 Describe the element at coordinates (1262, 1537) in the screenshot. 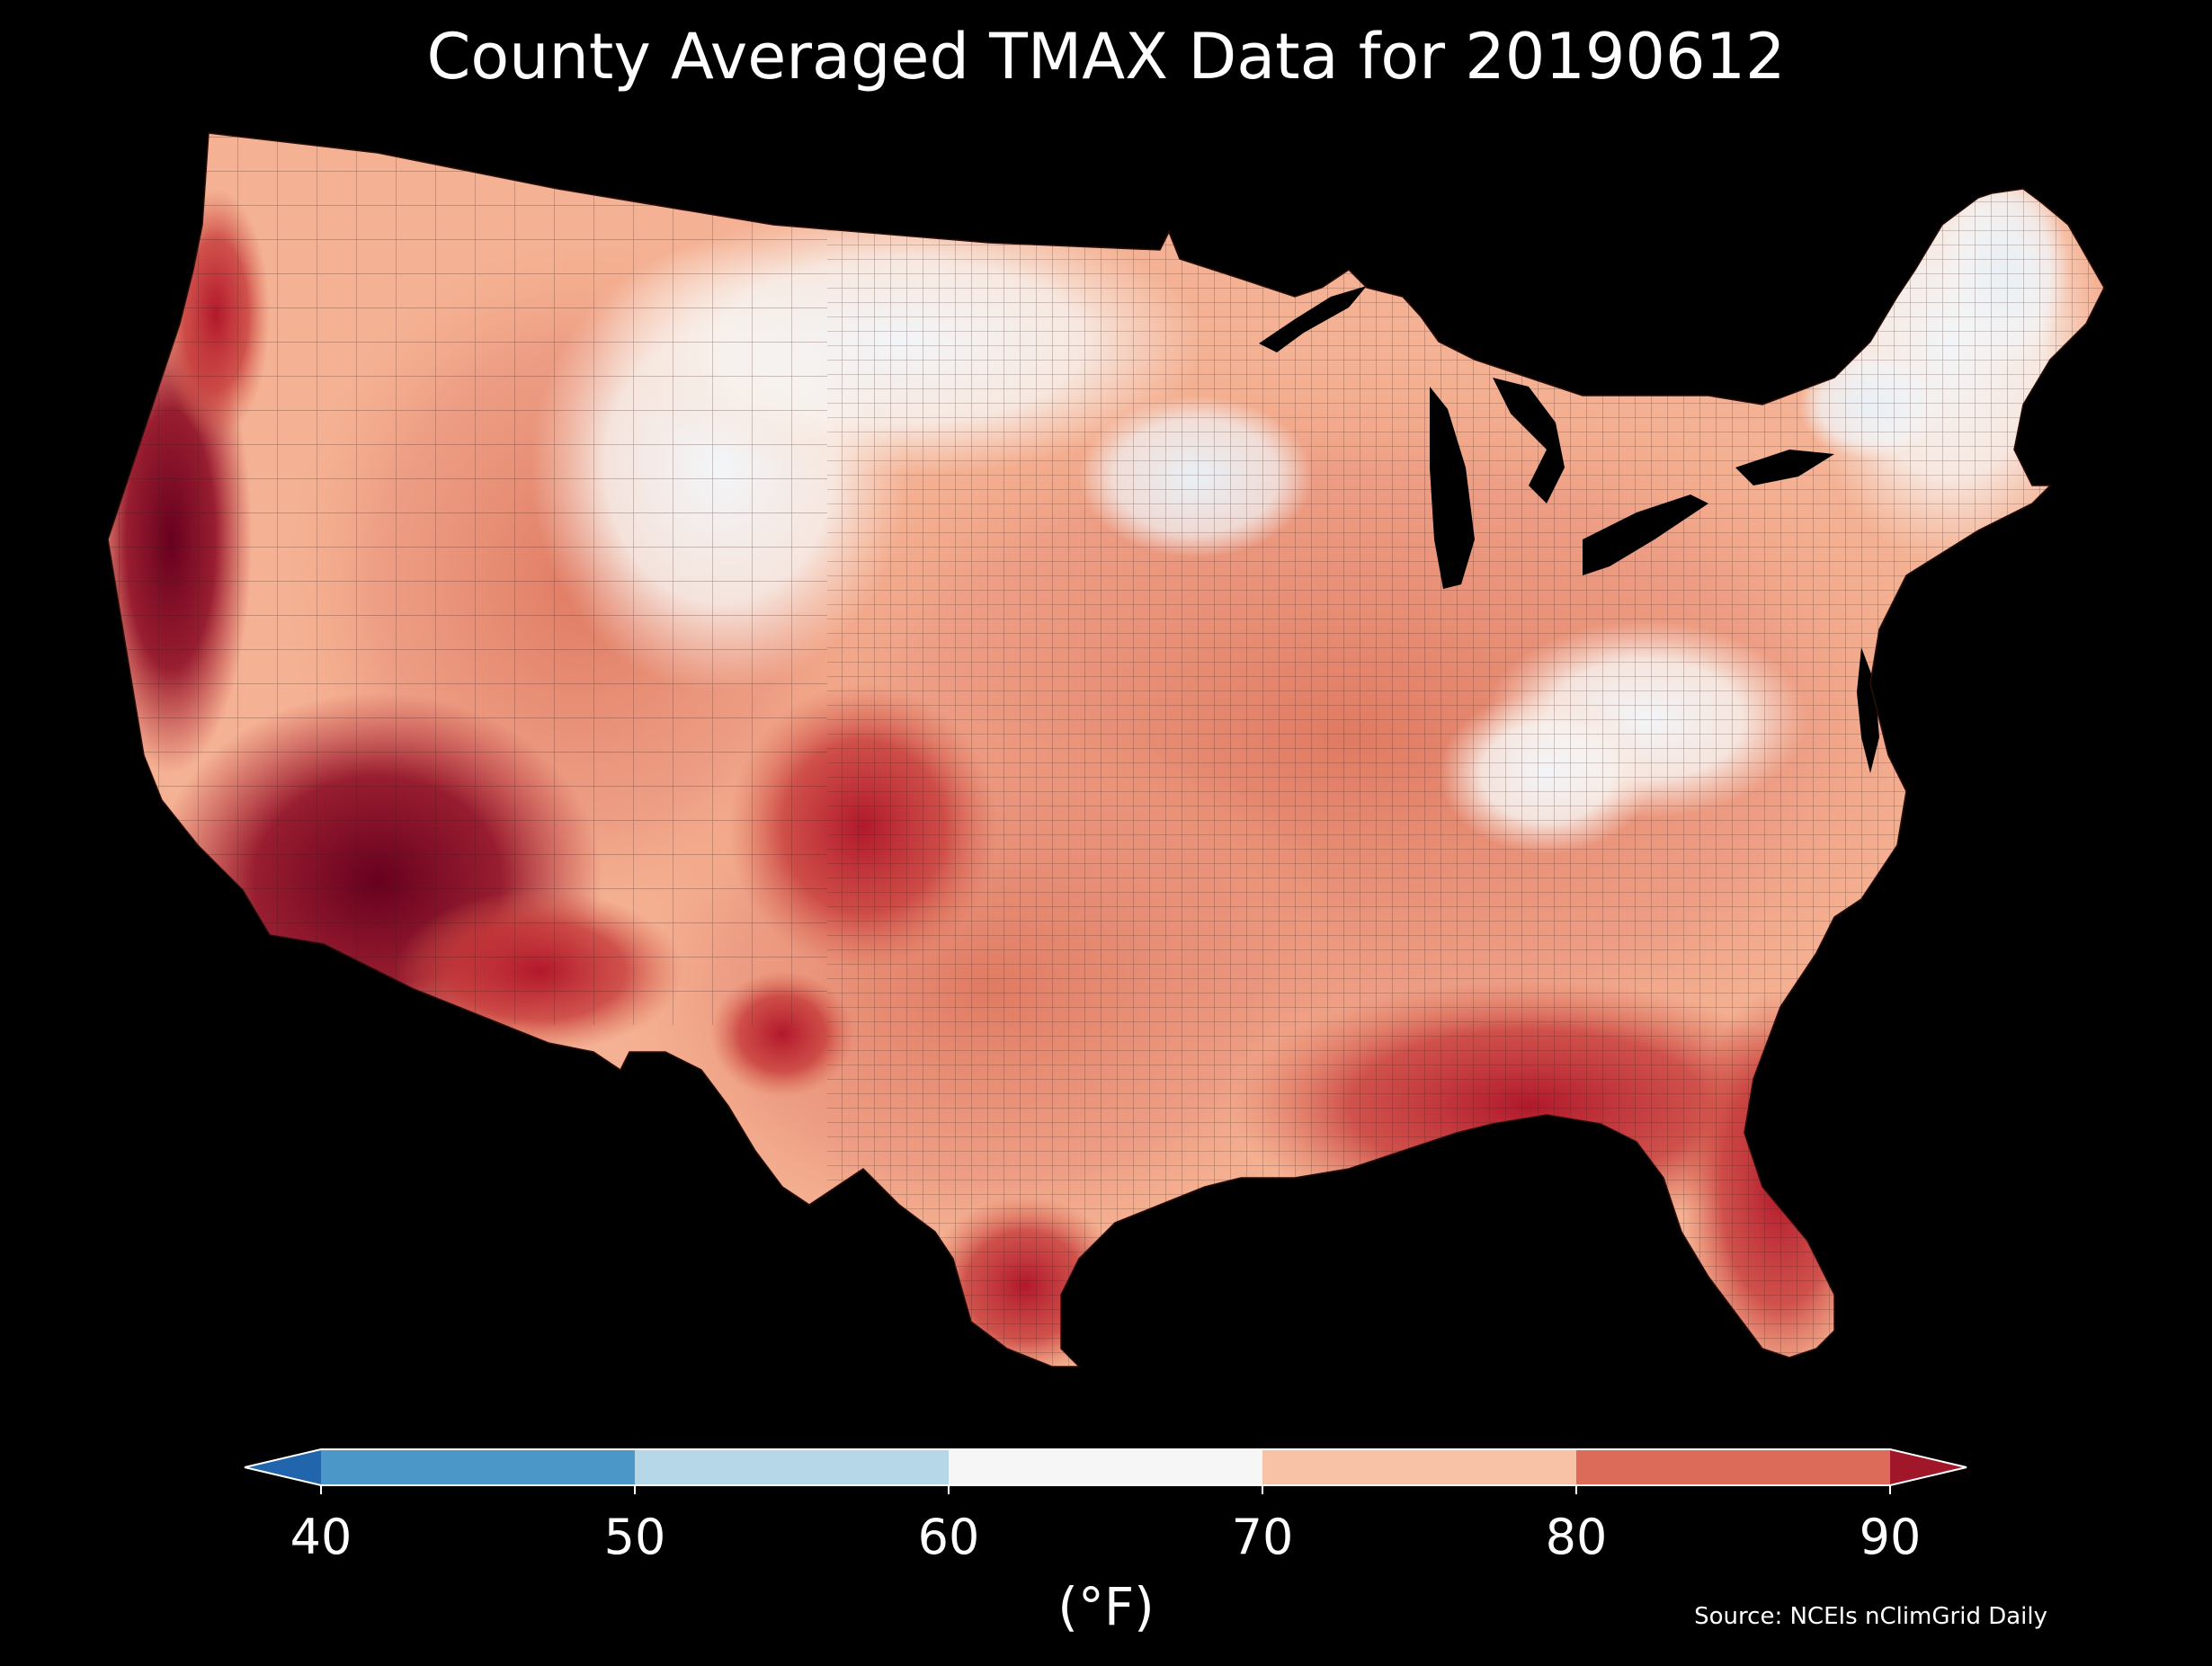

I see `colorbar-tick-label: 70` at that location.